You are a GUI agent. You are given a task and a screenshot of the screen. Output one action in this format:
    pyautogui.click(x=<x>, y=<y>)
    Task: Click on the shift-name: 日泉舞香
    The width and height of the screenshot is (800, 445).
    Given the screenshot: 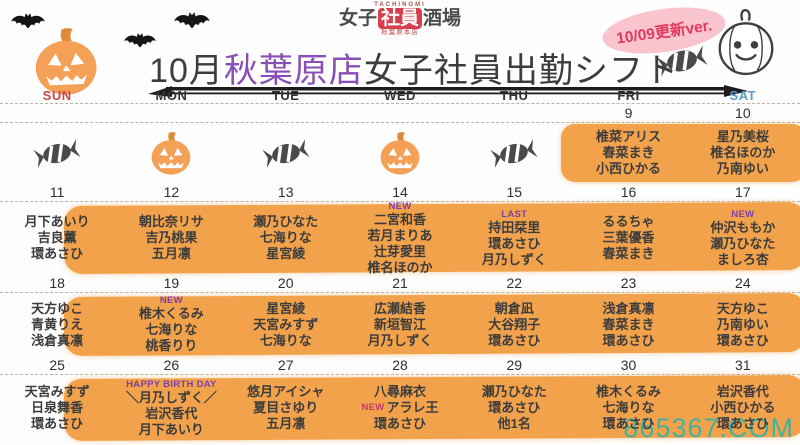 What is the action you would take?
    pyautogui.click(x=57, y=407)
    